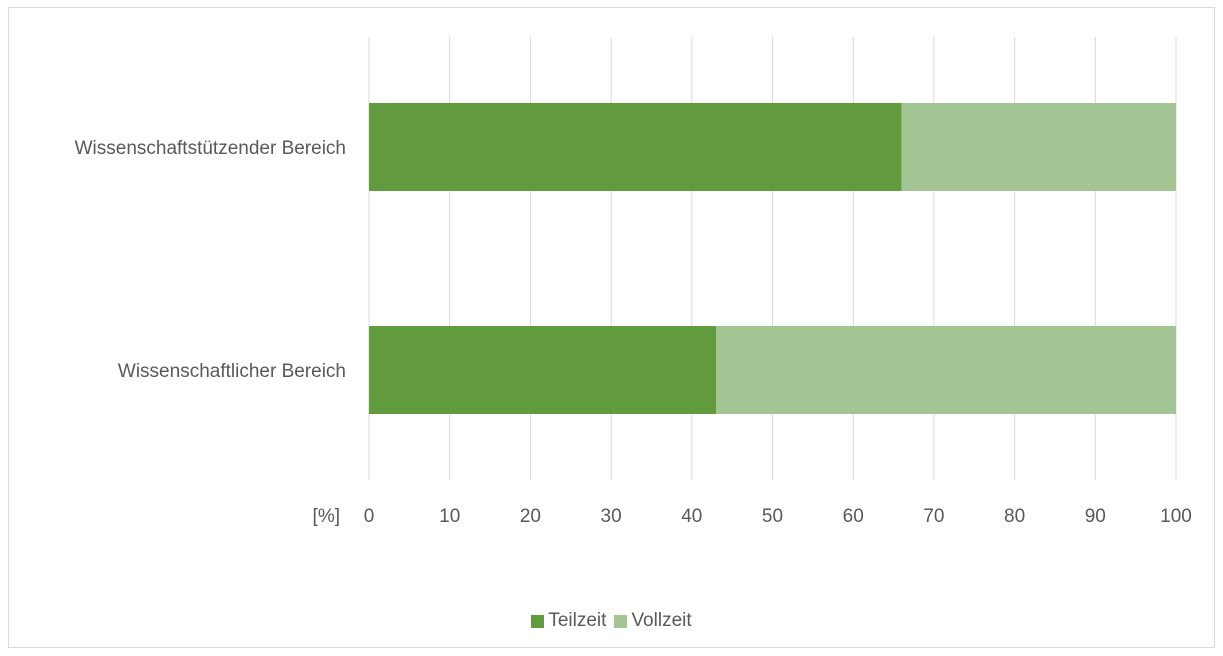  What do you see at coordinates (853, 516) in the screenshot?
I see `x-tick-label-60: 60` at bounding box center [853, 516].